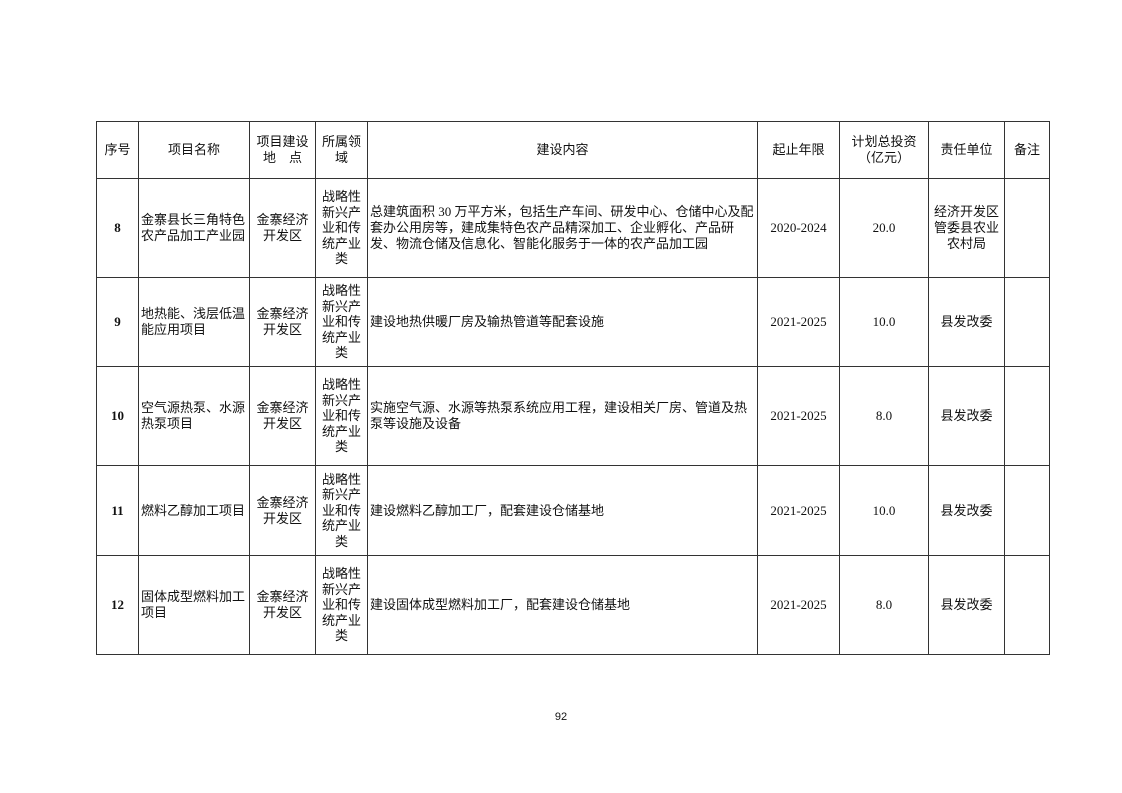  Describe the element at coordinates (194, 605) in the screenshot. I see `row-name: 固体成型燃料加工项目` at that location.